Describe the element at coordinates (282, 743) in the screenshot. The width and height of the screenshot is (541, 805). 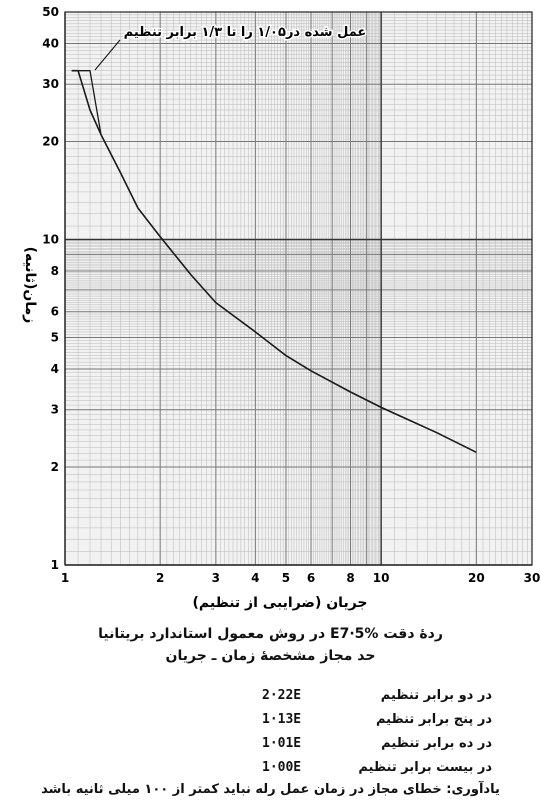
I see `tolerance-value: 1·01E` at that location.